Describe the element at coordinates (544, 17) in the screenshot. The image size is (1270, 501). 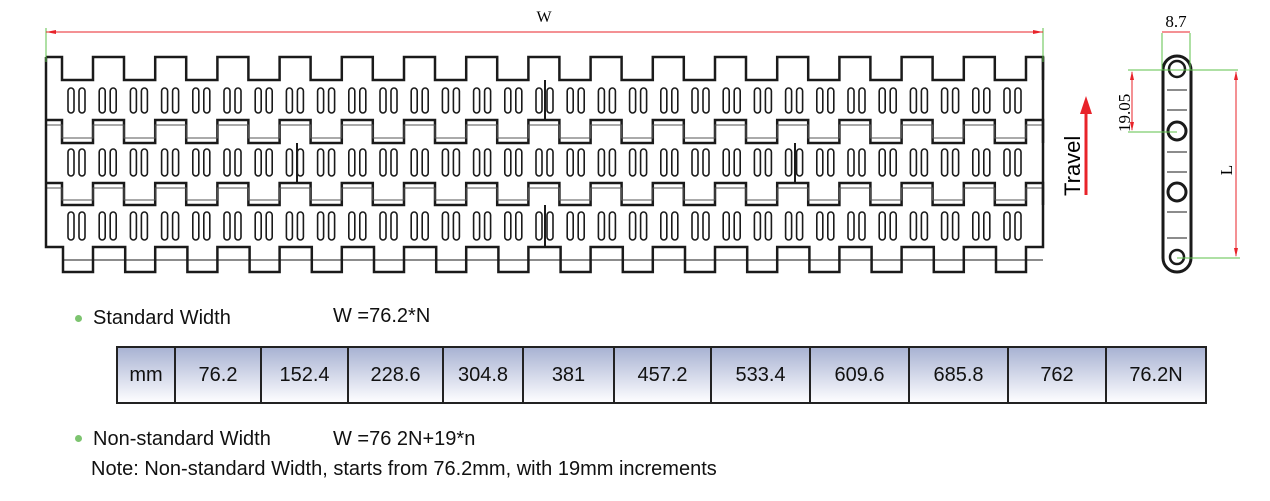
I see `width-label: W` at that location.